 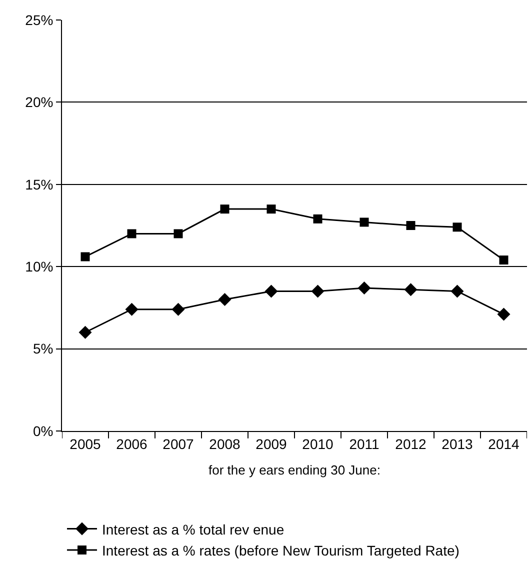 I want to click on x-tick-label: 2005, so click(x=86, y=444).